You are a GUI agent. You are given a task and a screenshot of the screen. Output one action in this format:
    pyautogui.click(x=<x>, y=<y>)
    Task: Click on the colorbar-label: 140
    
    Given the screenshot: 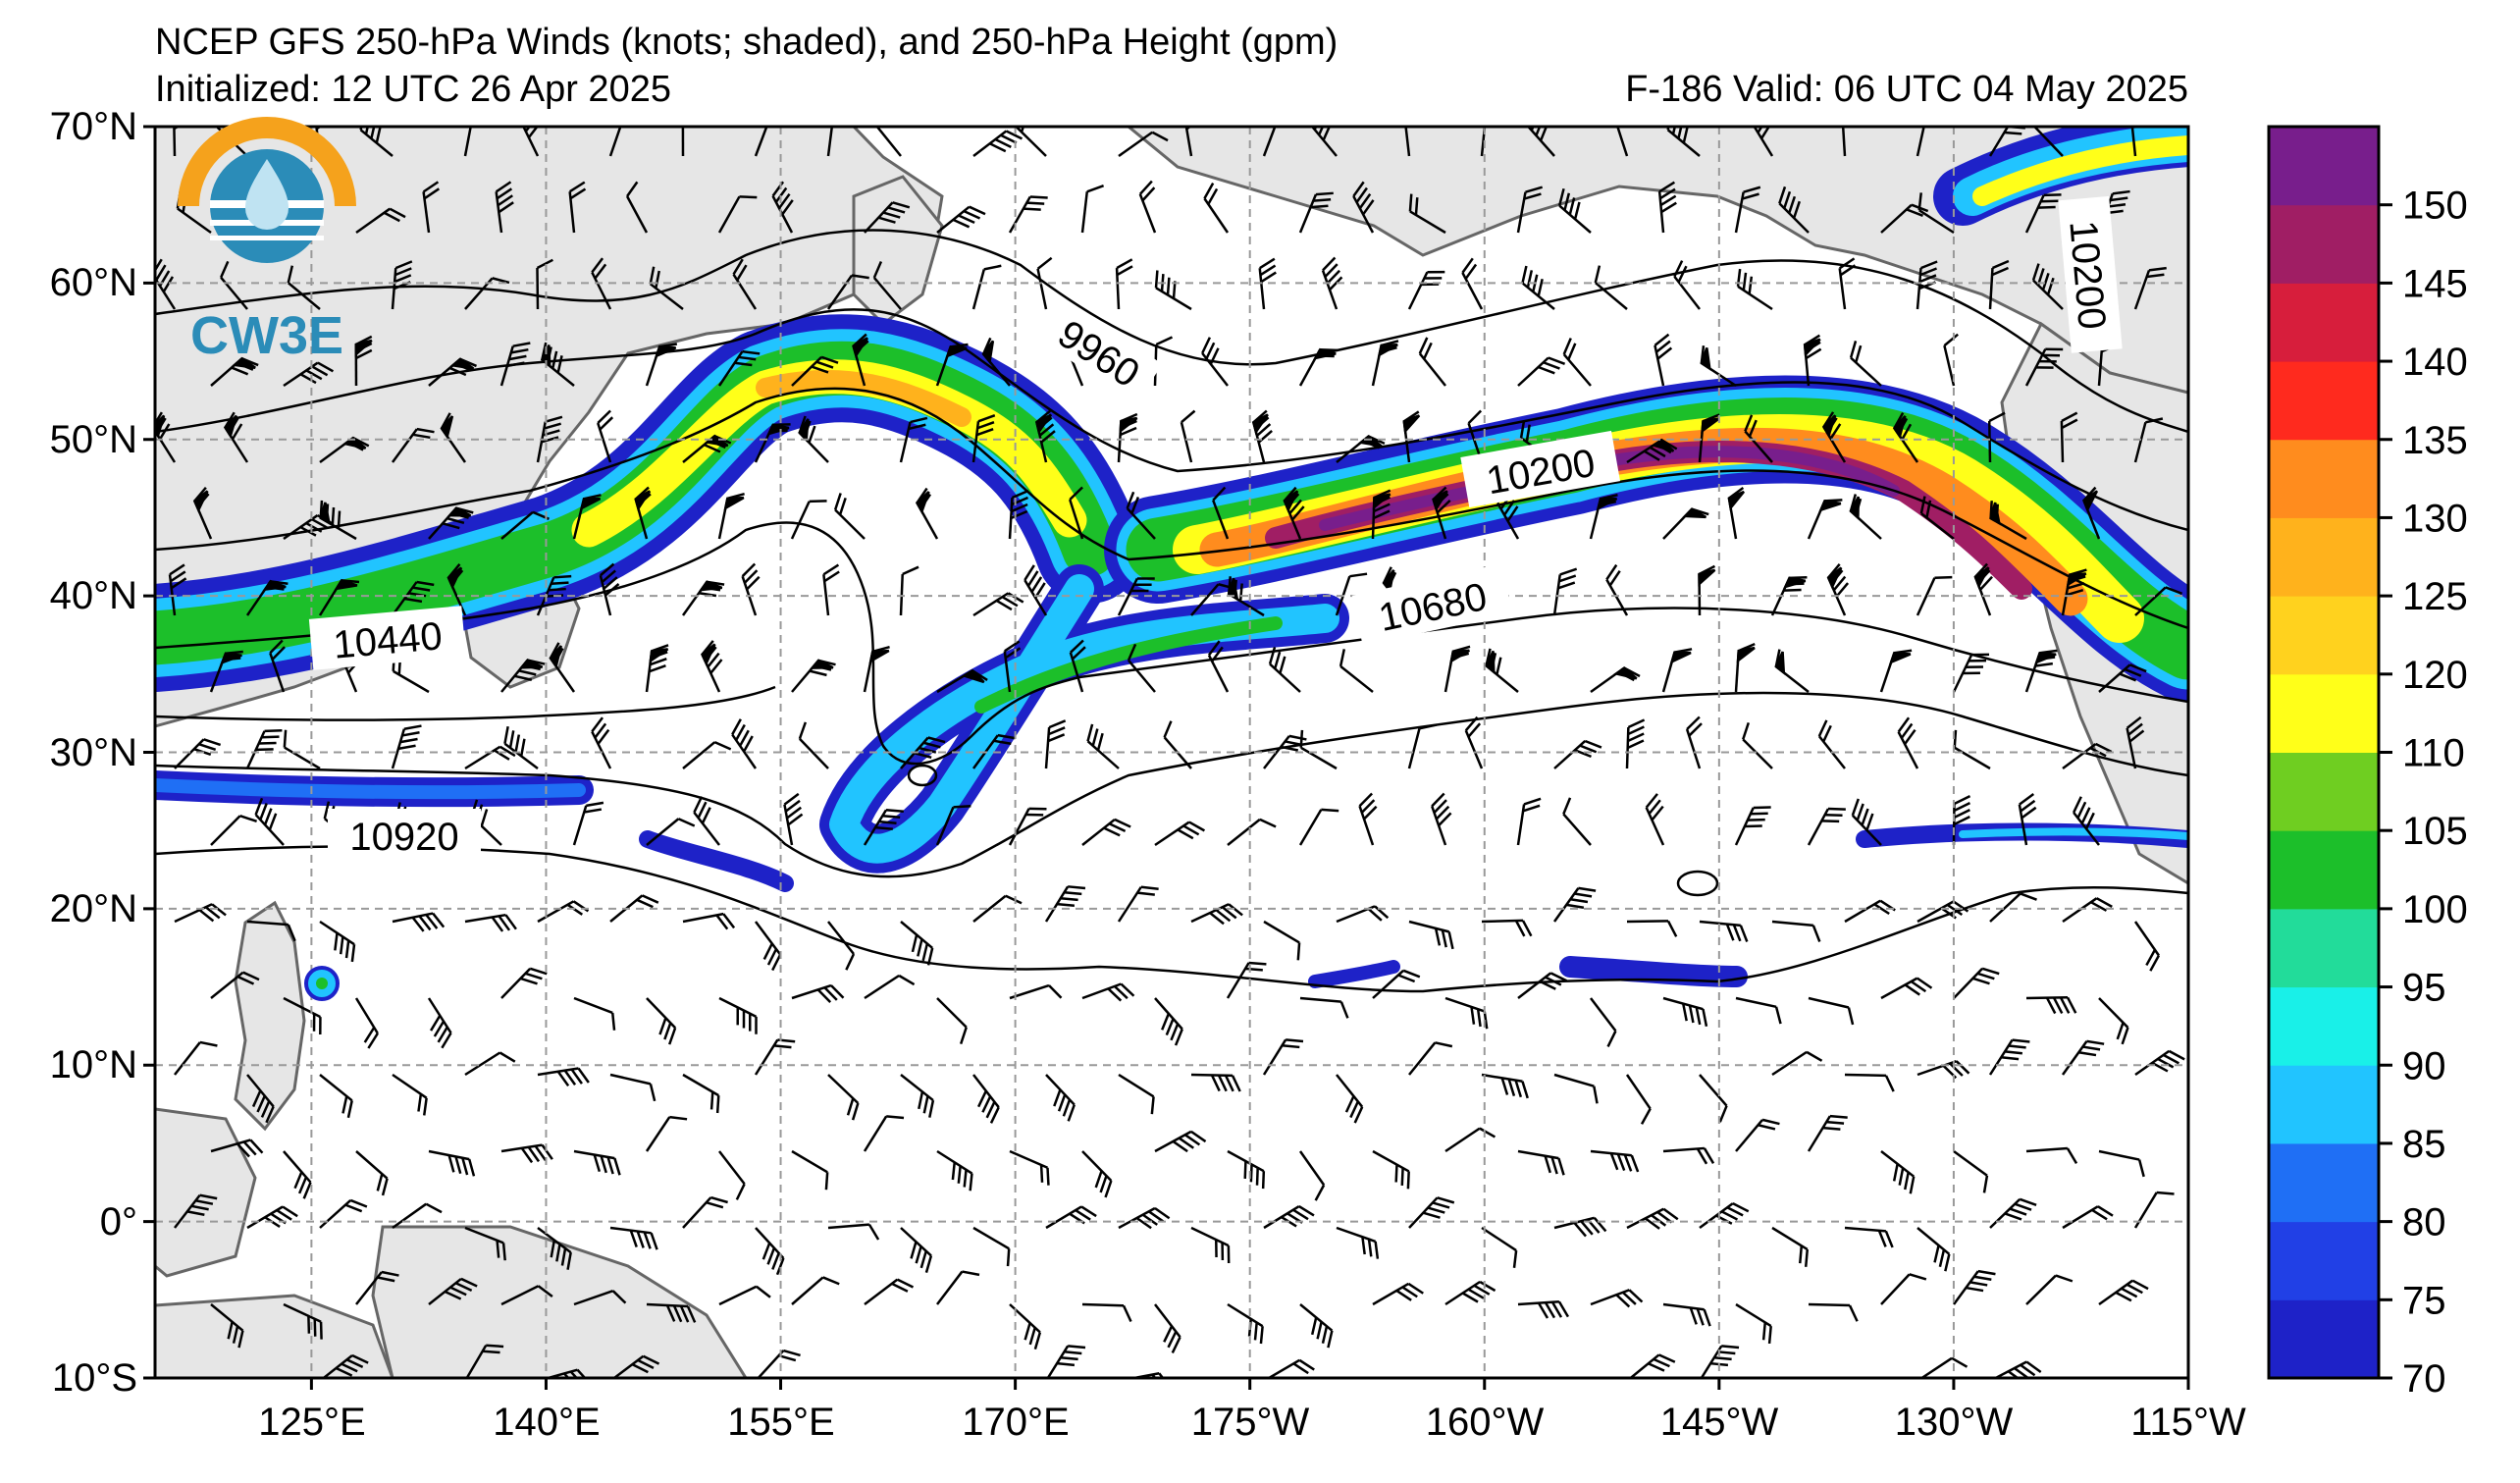 What is the action you would take?
    pyautogui.click(x=2435, y=363)
    